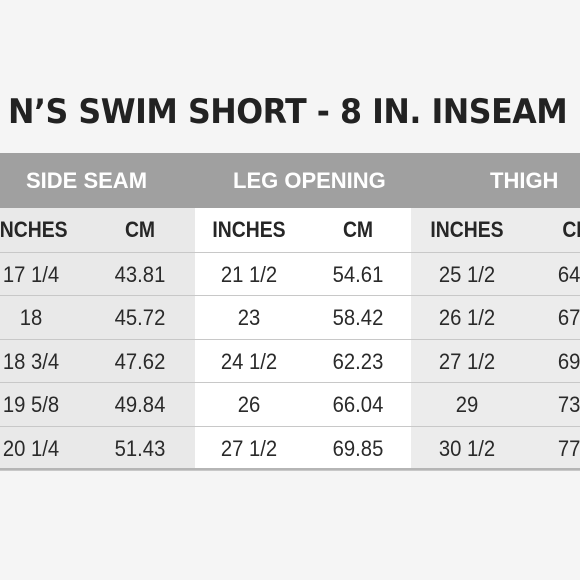  Describe the element at coordinates (524, 180) in the screenshot. I see `group-header-thigh: THIGH` at that location.